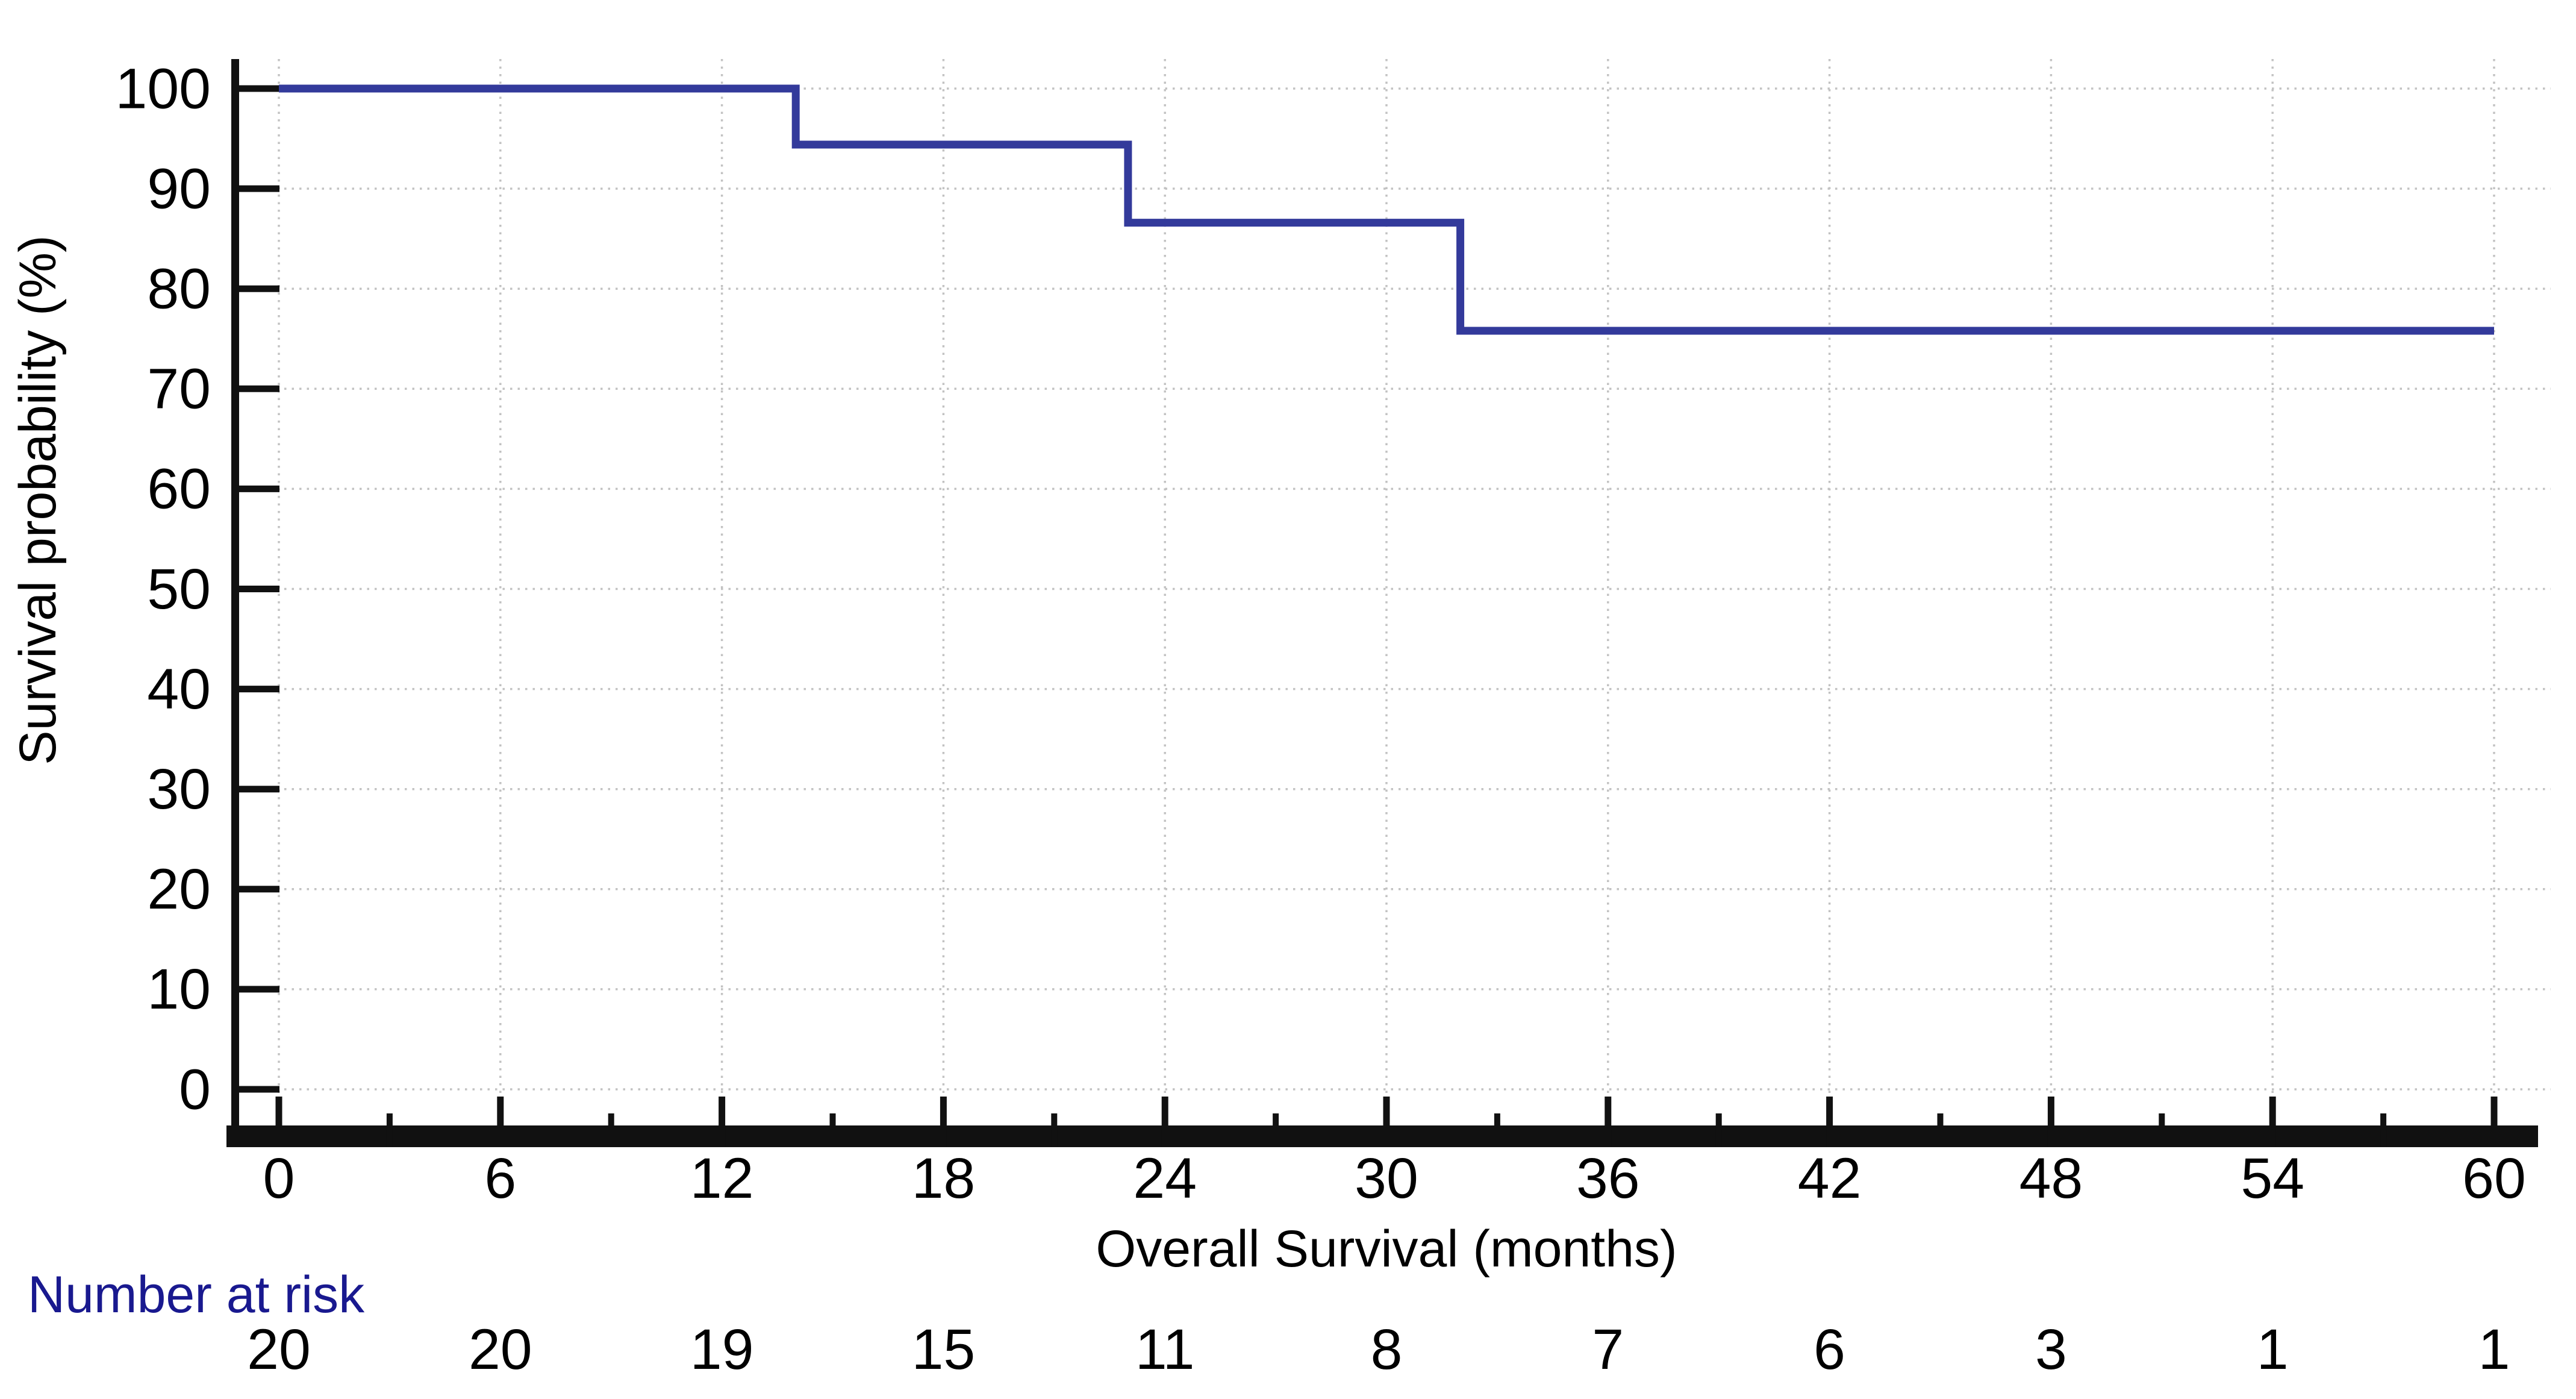 Image resolution: width=2576 pixels, height=1399 pixels. Describe the element at coordinates (2051, 1350) in the screenshot. I see `risk-count-month-48: 3` at that location.